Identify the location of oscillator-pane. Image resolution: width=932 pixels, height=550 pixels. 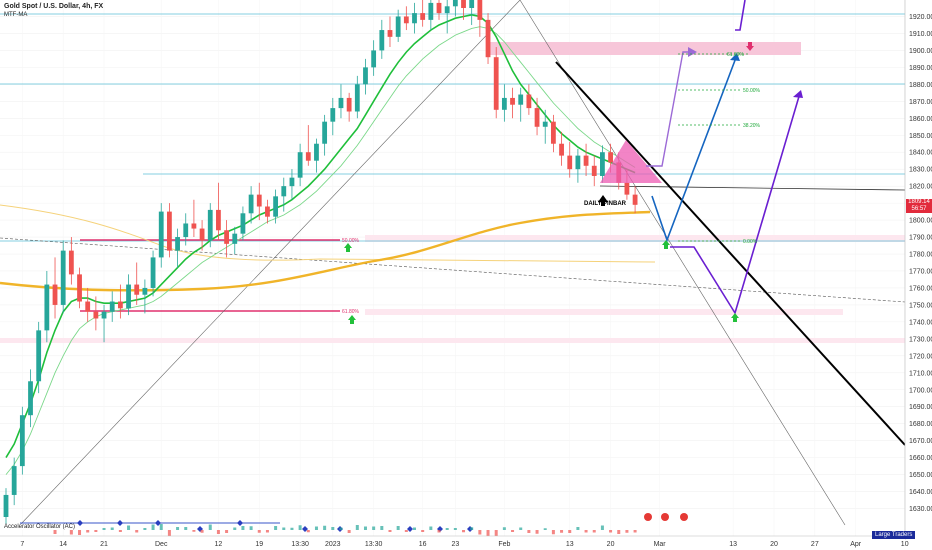
(320, 528).